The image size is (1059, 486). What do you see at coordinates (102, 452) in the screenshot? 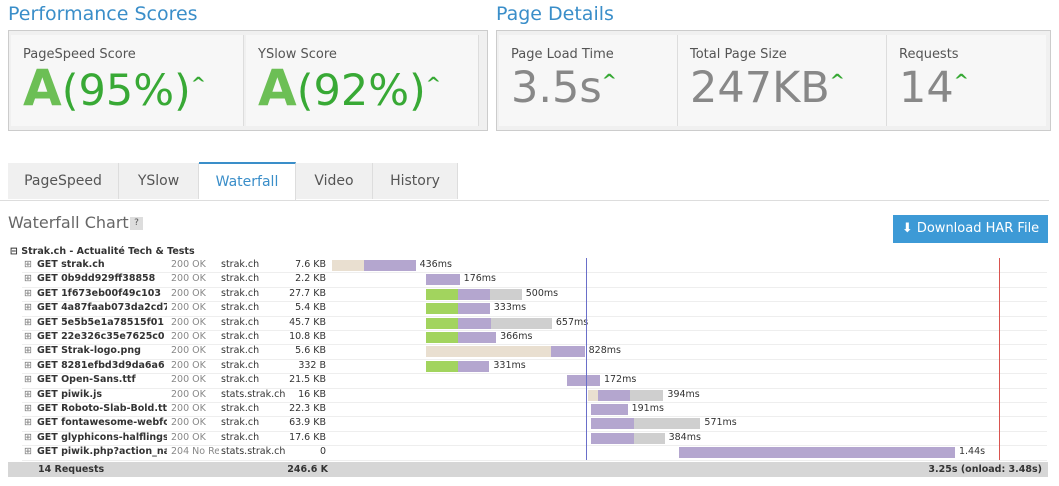
I see `request: GET piwik.php?action_nar` at bounding box center [102, 452].